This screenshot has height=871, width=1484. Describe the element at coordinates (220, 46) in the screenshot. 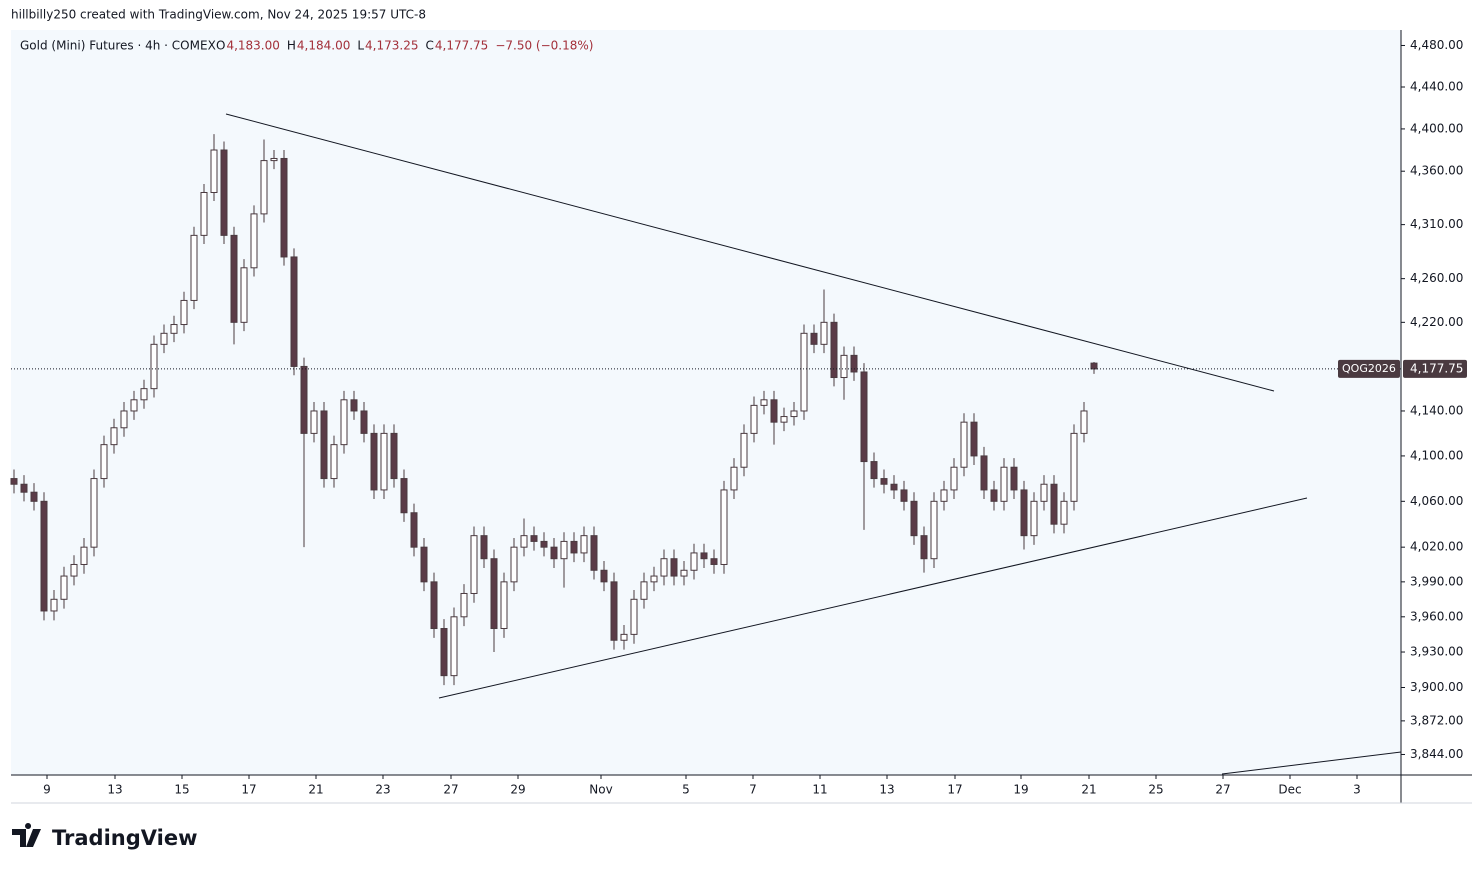

I see `ohlc-label: O` at that location.